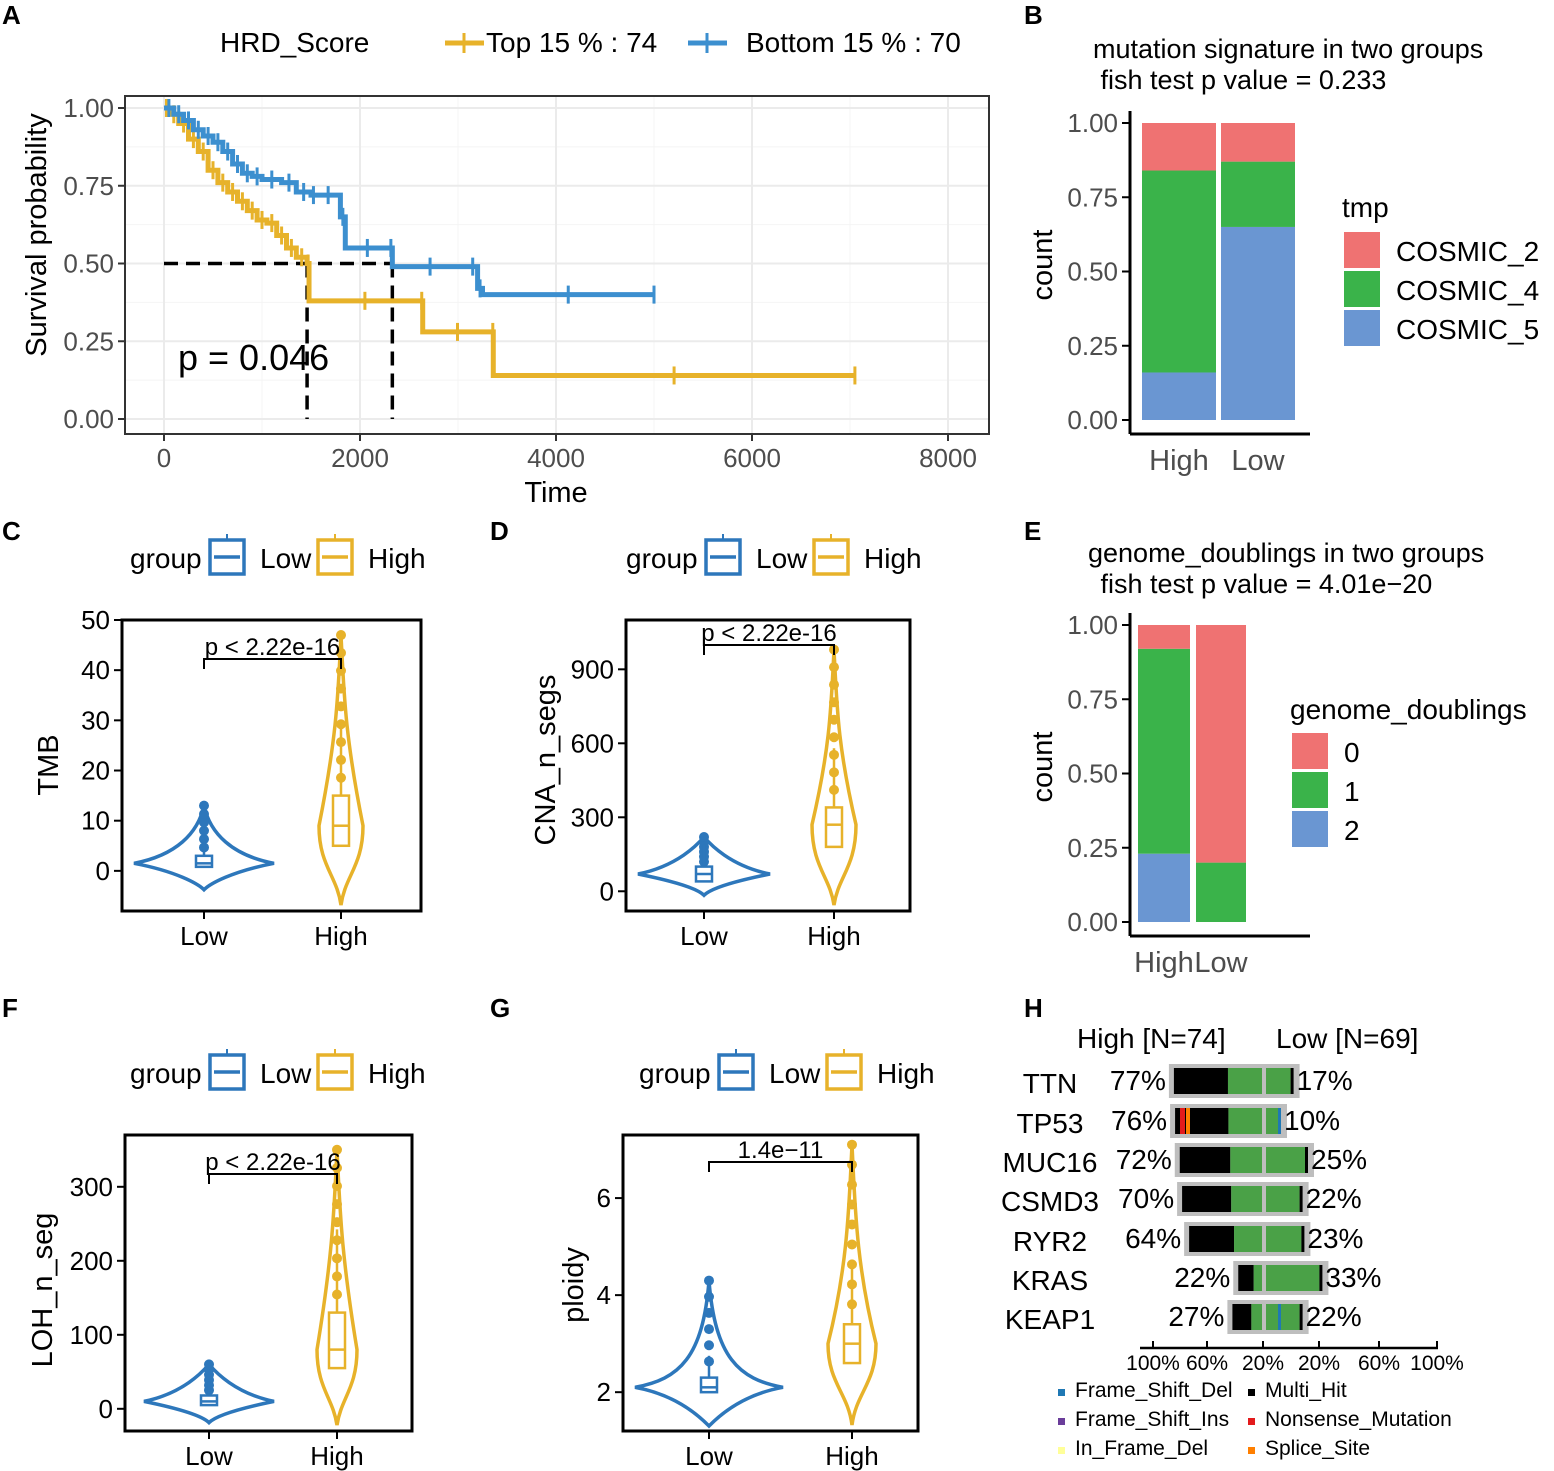  What do you see at coordinates (1050, 1083) in the screenshot?
I see `cobar-gene-label-ttn: TTN` at bounding box center [1050, 1083].